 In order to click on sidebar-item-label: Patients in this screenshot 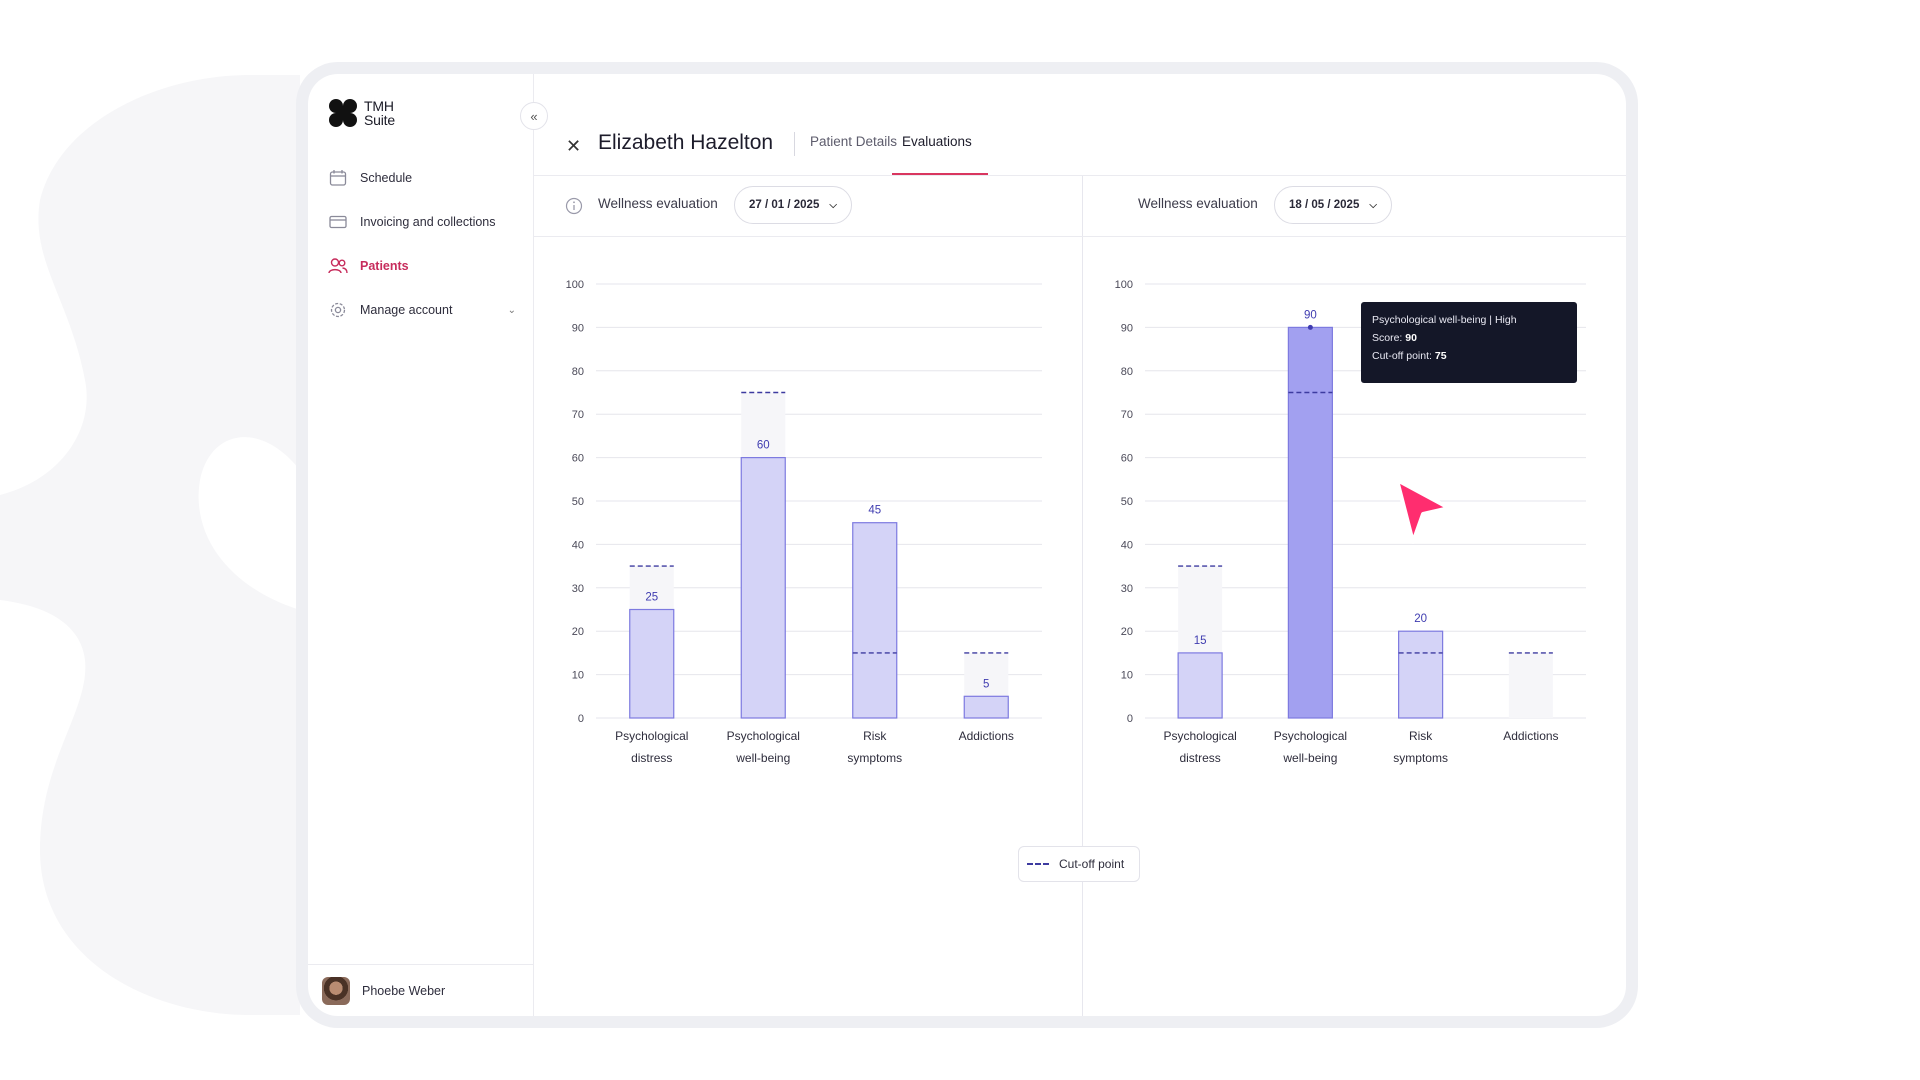, I will do `click(384, 266)`.